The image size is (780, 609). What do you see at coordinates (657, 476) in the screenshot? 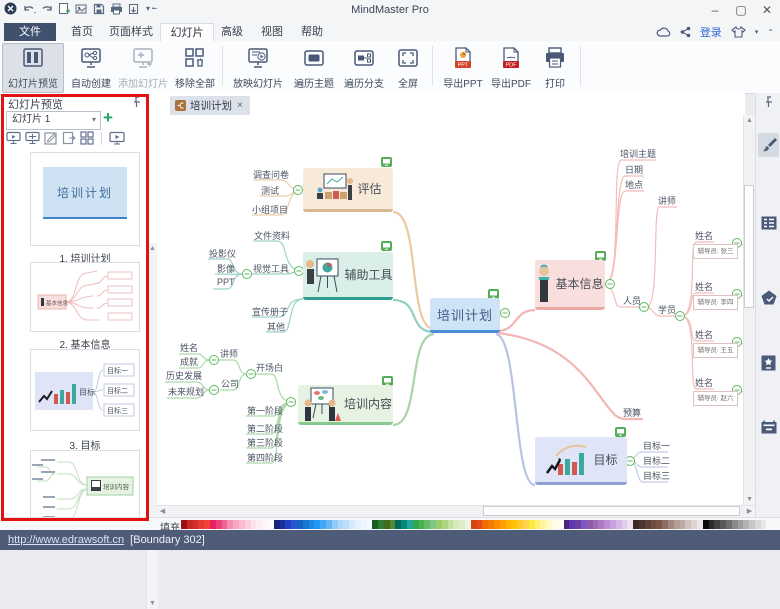
I see `leaf-node: 目标三` at bounding box center [657, 476].